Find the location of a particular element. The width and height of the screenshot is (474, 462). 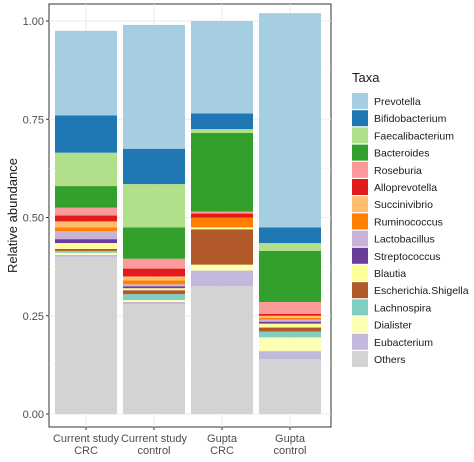

legend-label: Alloprevotella is located at coordinates (405, 188).